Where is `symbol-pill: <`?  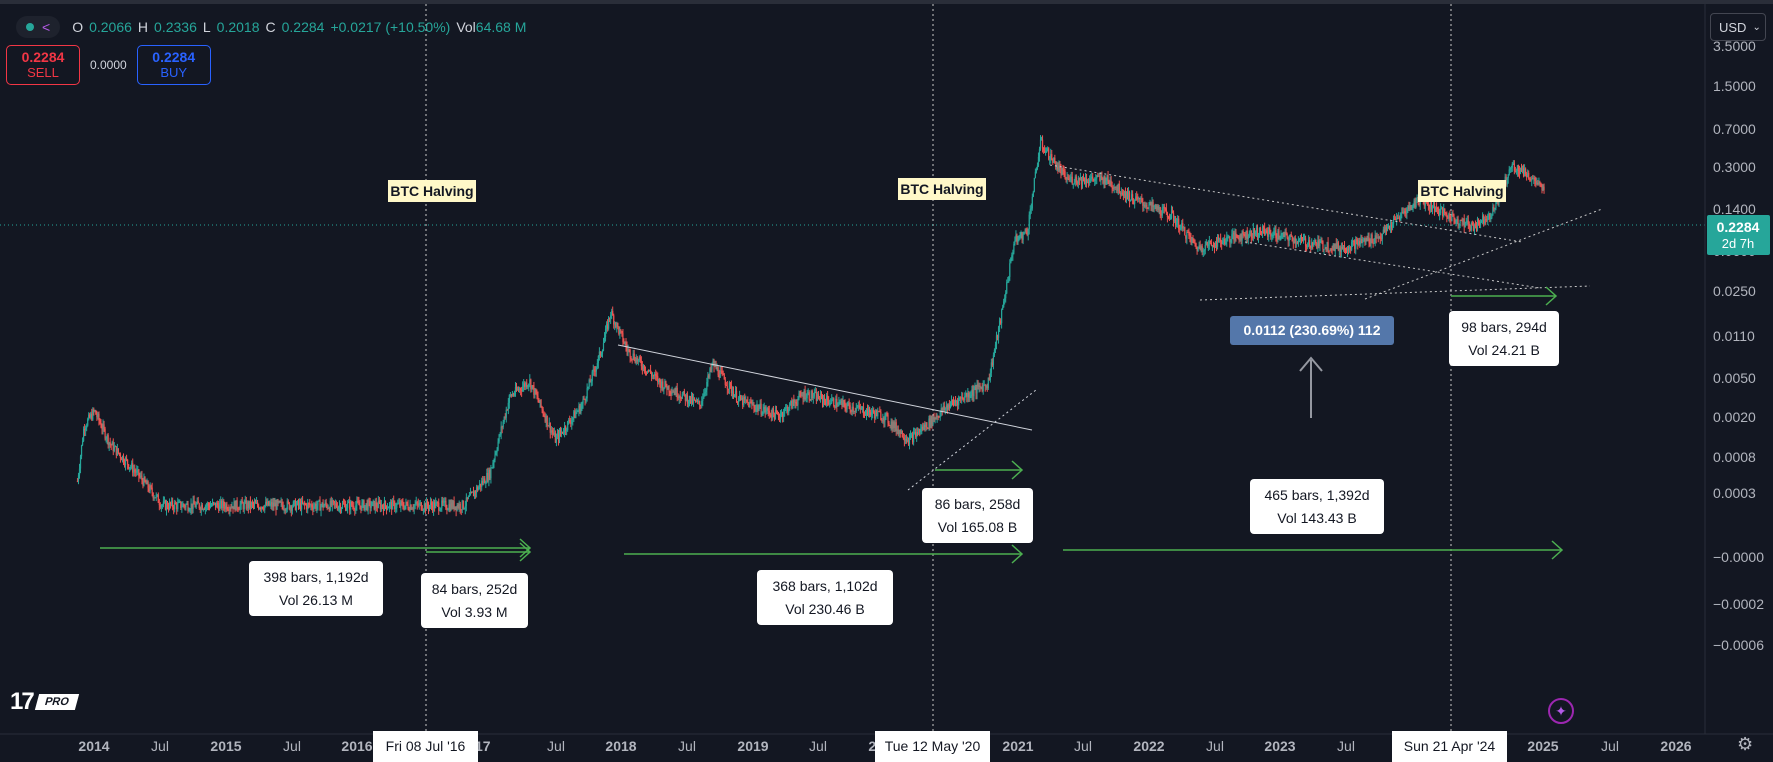
symbol-pill: < is located at coordinates (38, 27).